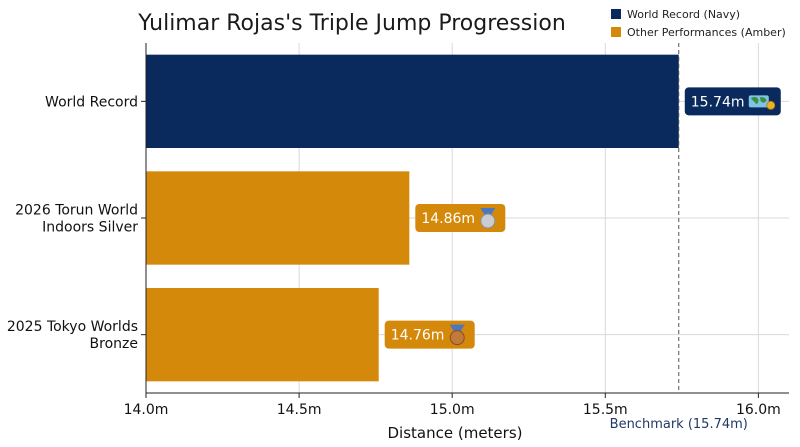 This screenshot has height=447, width=800. What do you see at coordinates (448, 219) in the screenshot?
I see `value-label: 14.86m` at bounding box center [448, 219].